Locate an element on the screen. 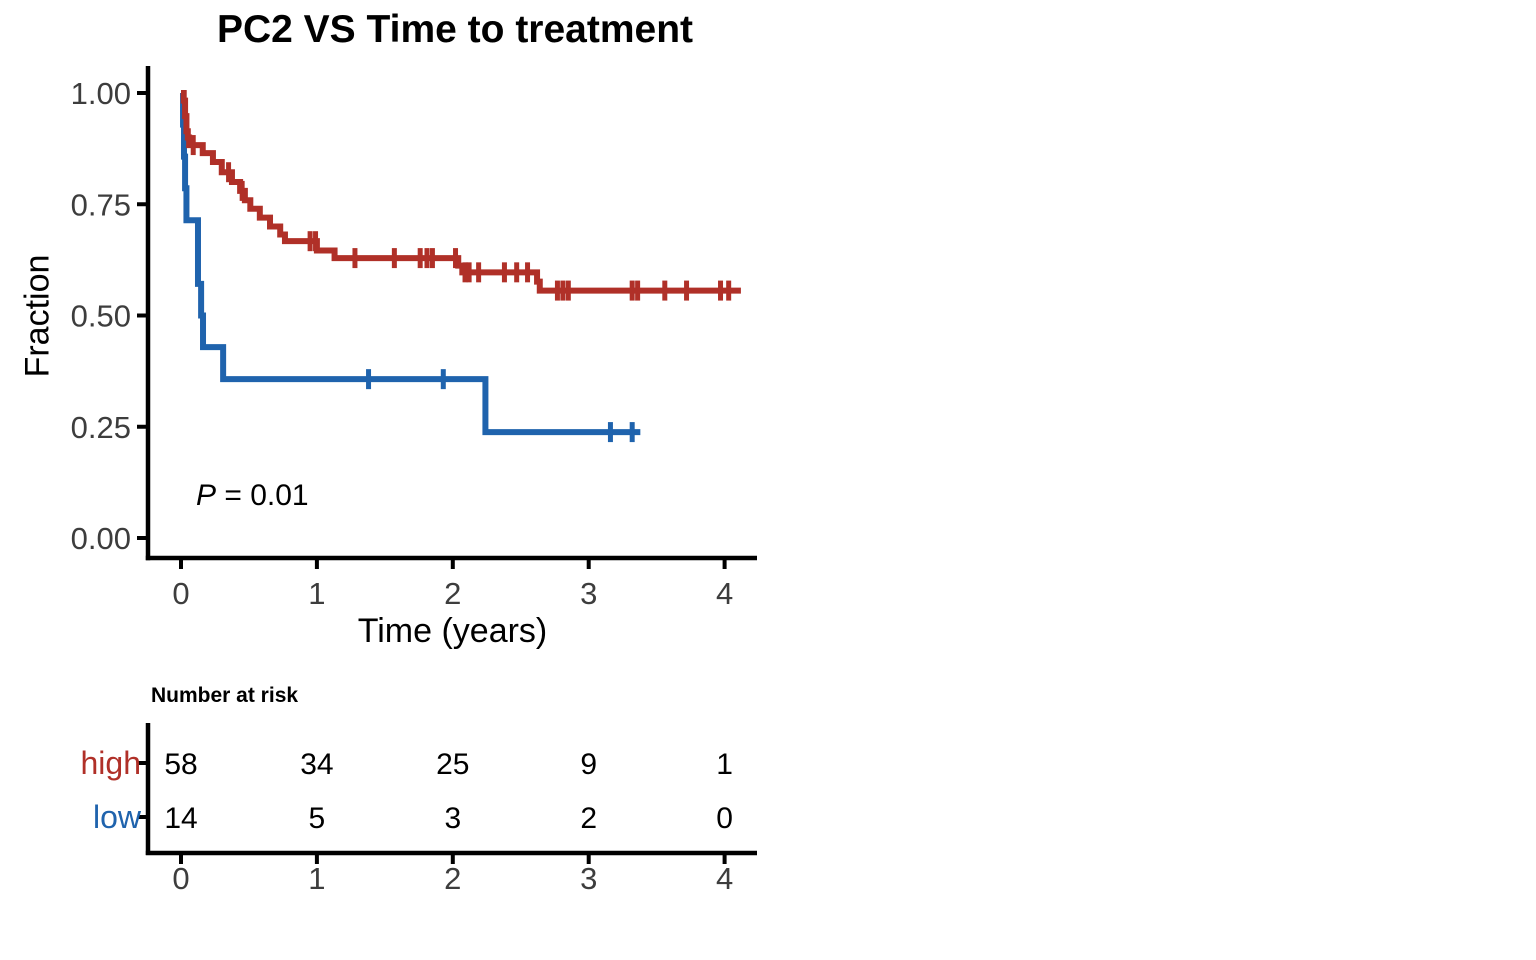  risk-count-low-t1: 5 is located at coordinates (317, 818).